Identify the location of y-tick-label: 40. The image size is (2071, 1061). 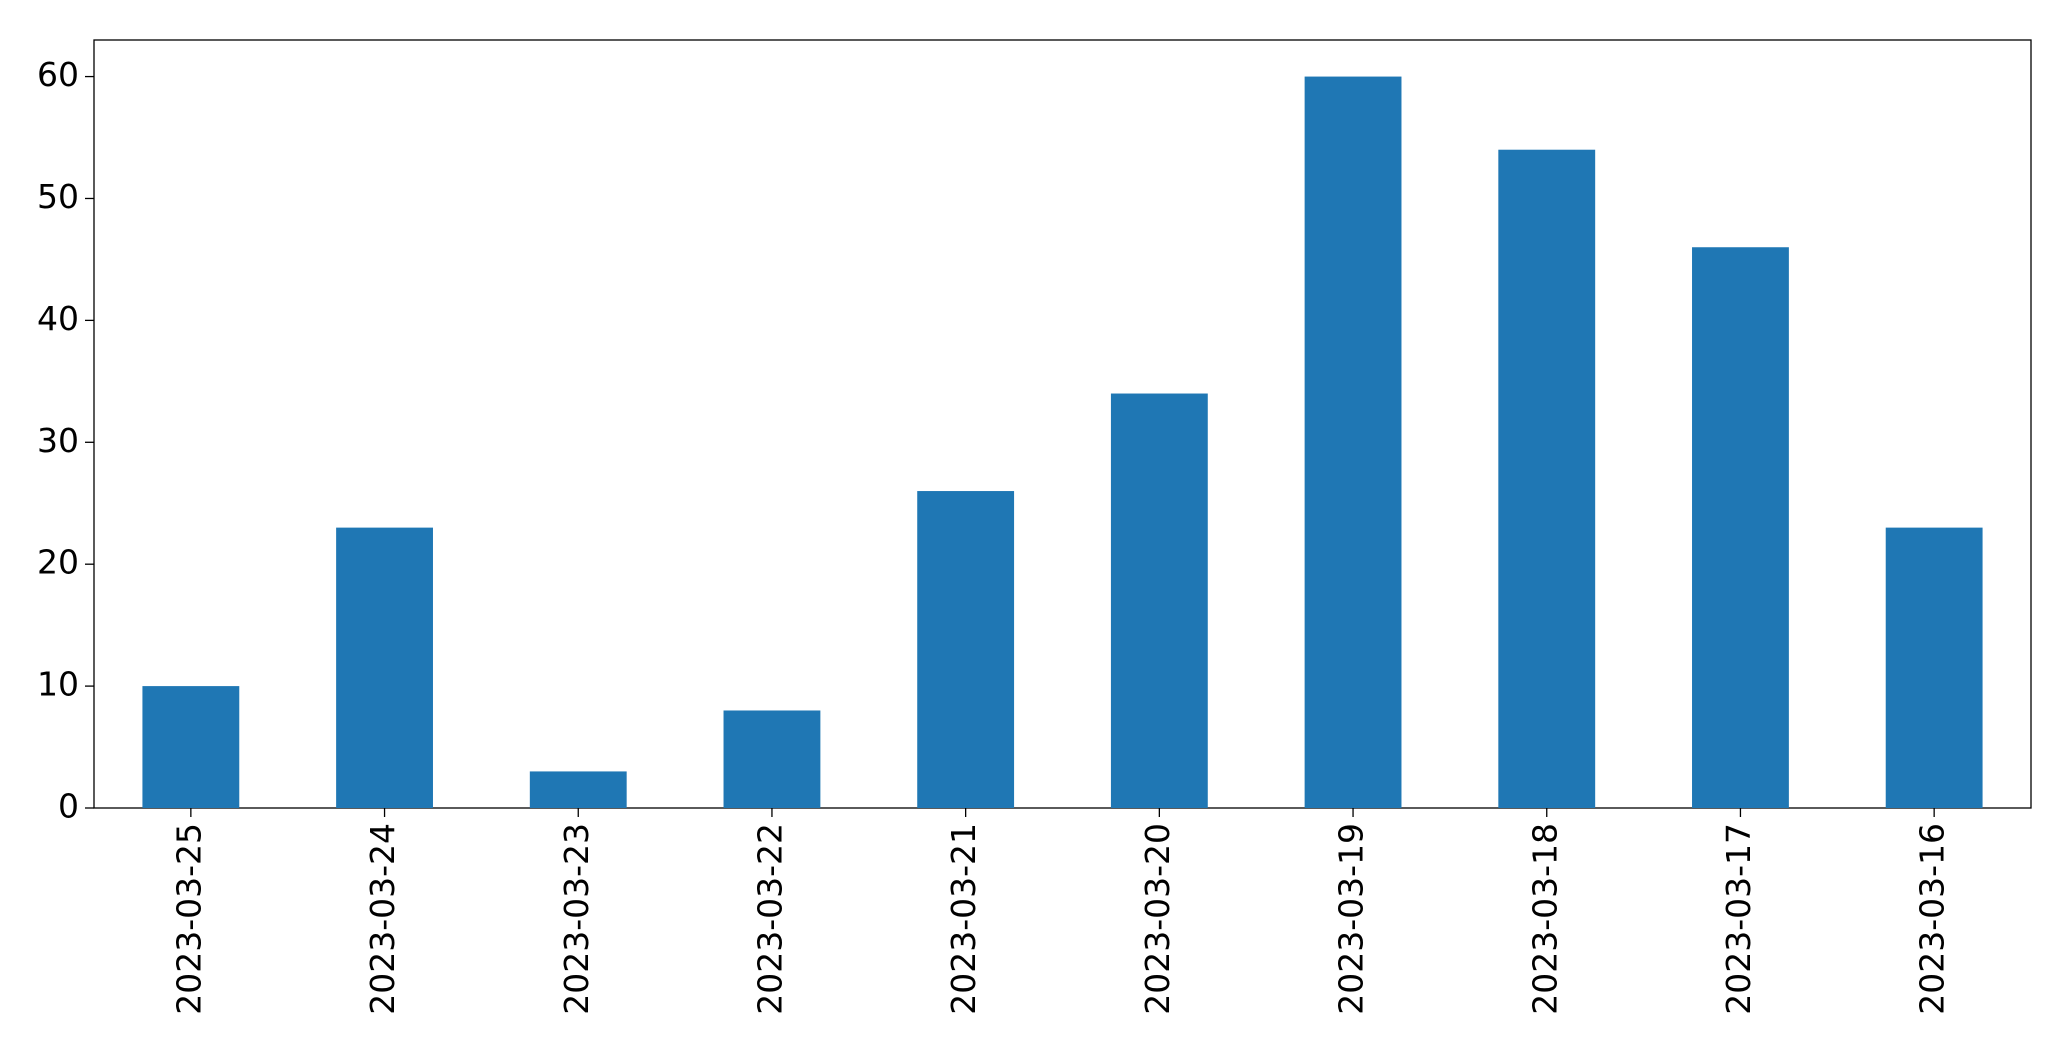
(58, 318).